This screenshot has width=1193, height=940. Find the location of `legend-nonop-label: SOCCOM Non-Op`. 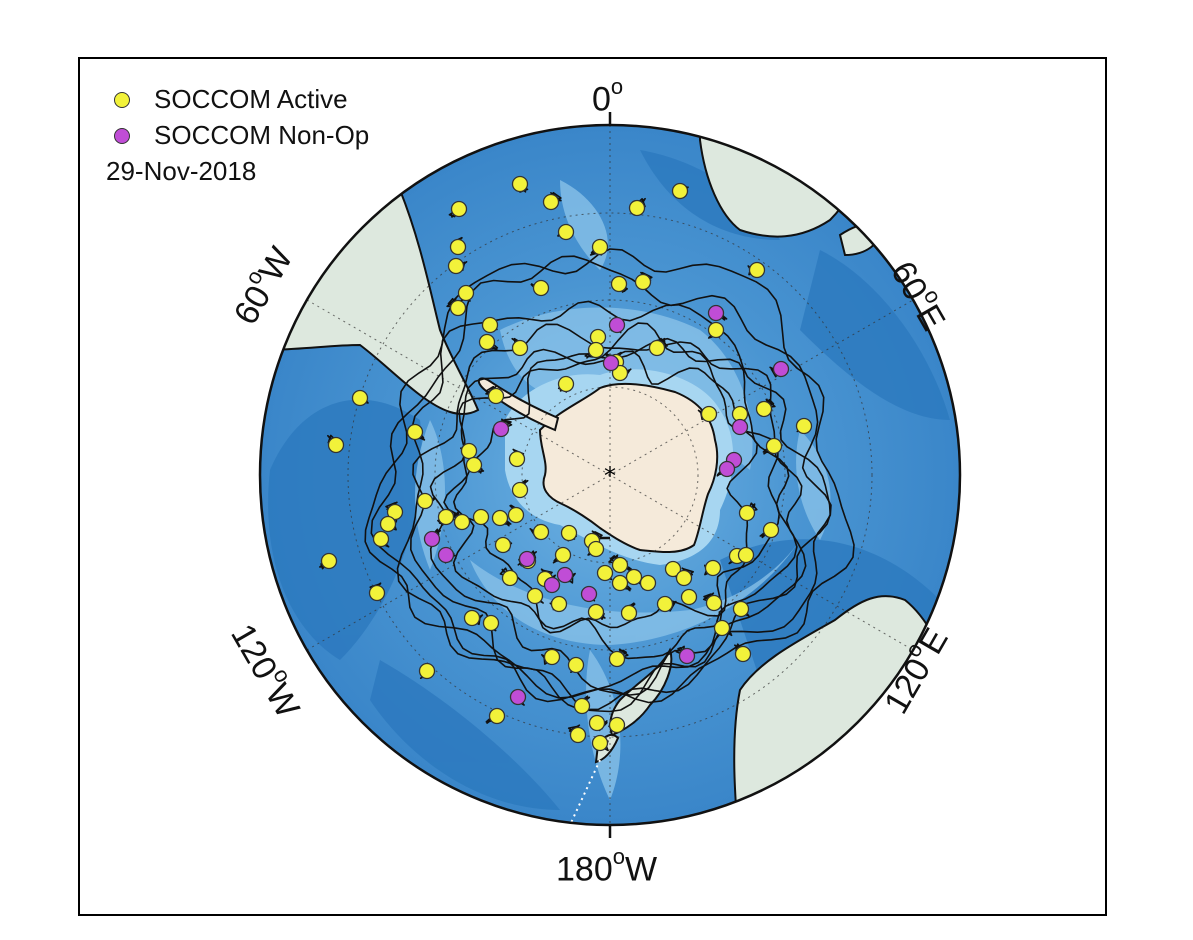

legend-nonop-label: SOCCOM Non-Op is located at coordinates (262, 135).